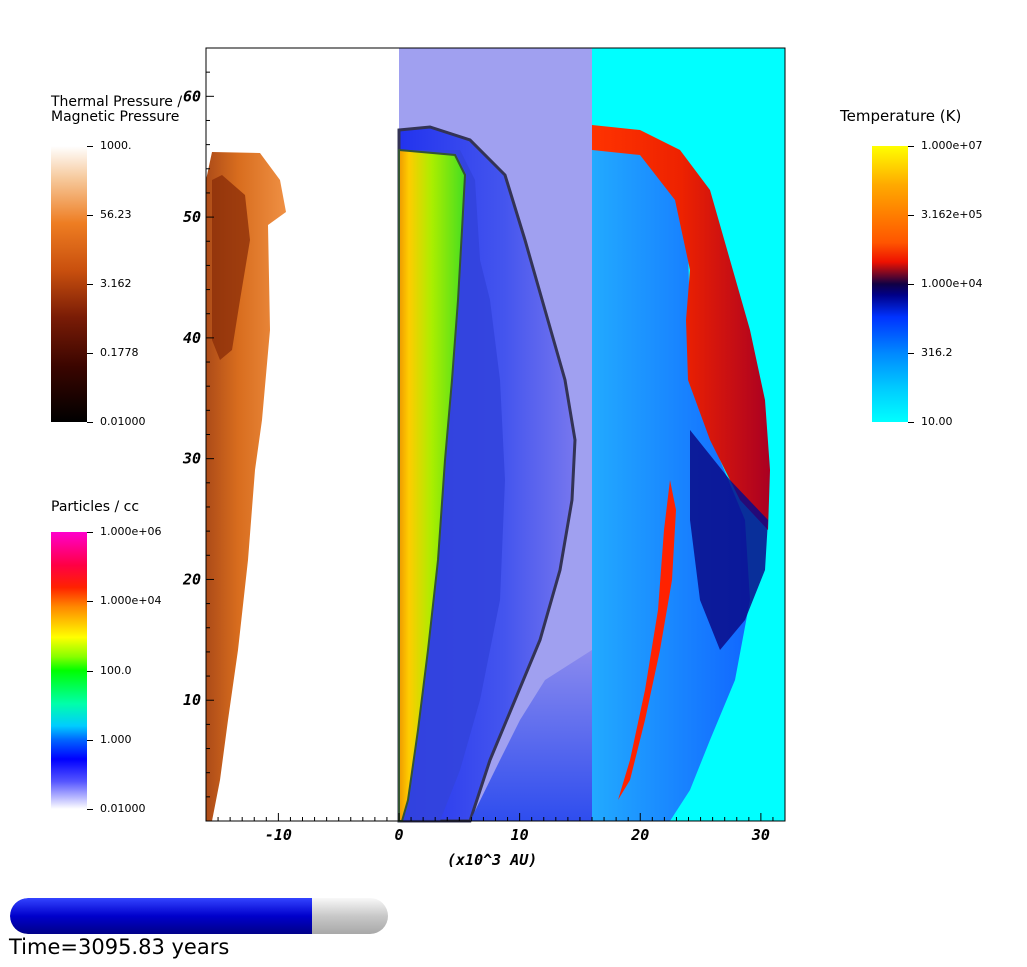 The width and height of the screenshot is (1027, 967). Describe the element at coordinates (115, 117) in the screenshot. I see `pressure-colorbar-title-line2: Magnetic Pressure` at that location.